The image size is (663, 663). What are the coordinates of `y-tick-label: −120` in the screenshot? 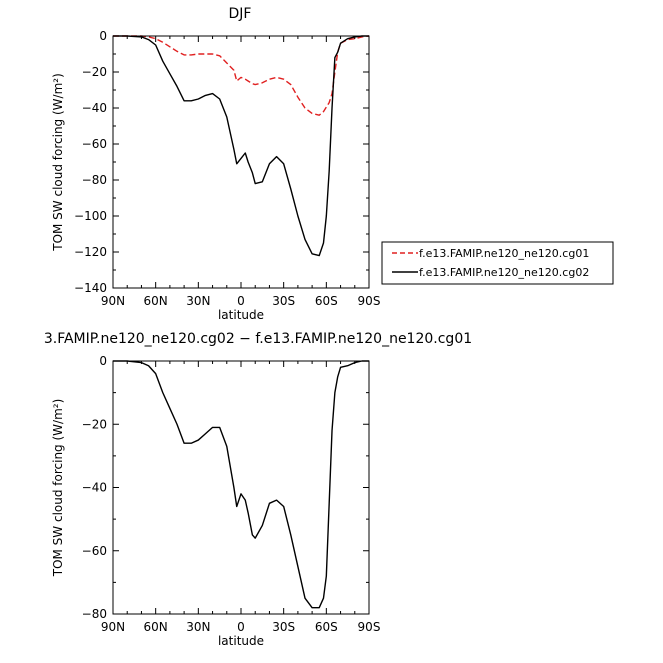 It's located at (90, 252).